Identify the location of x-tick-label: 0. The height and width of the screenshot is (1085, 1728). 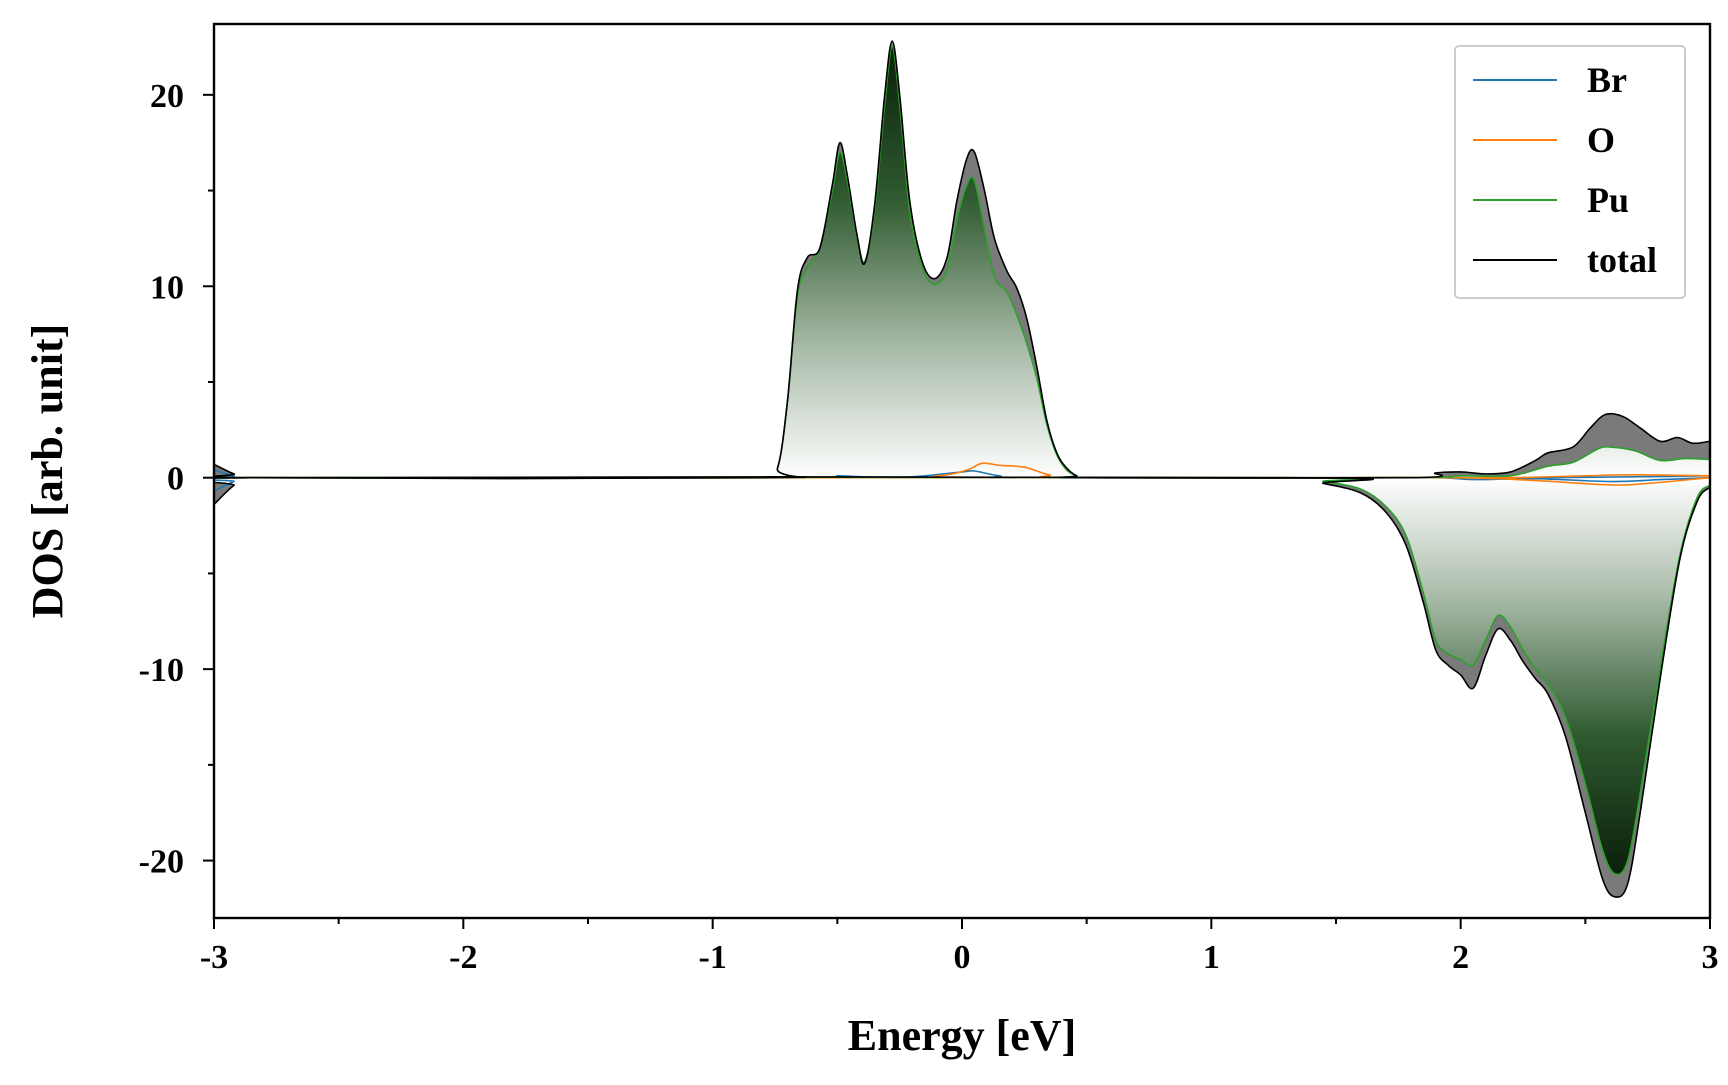
(962, 957).